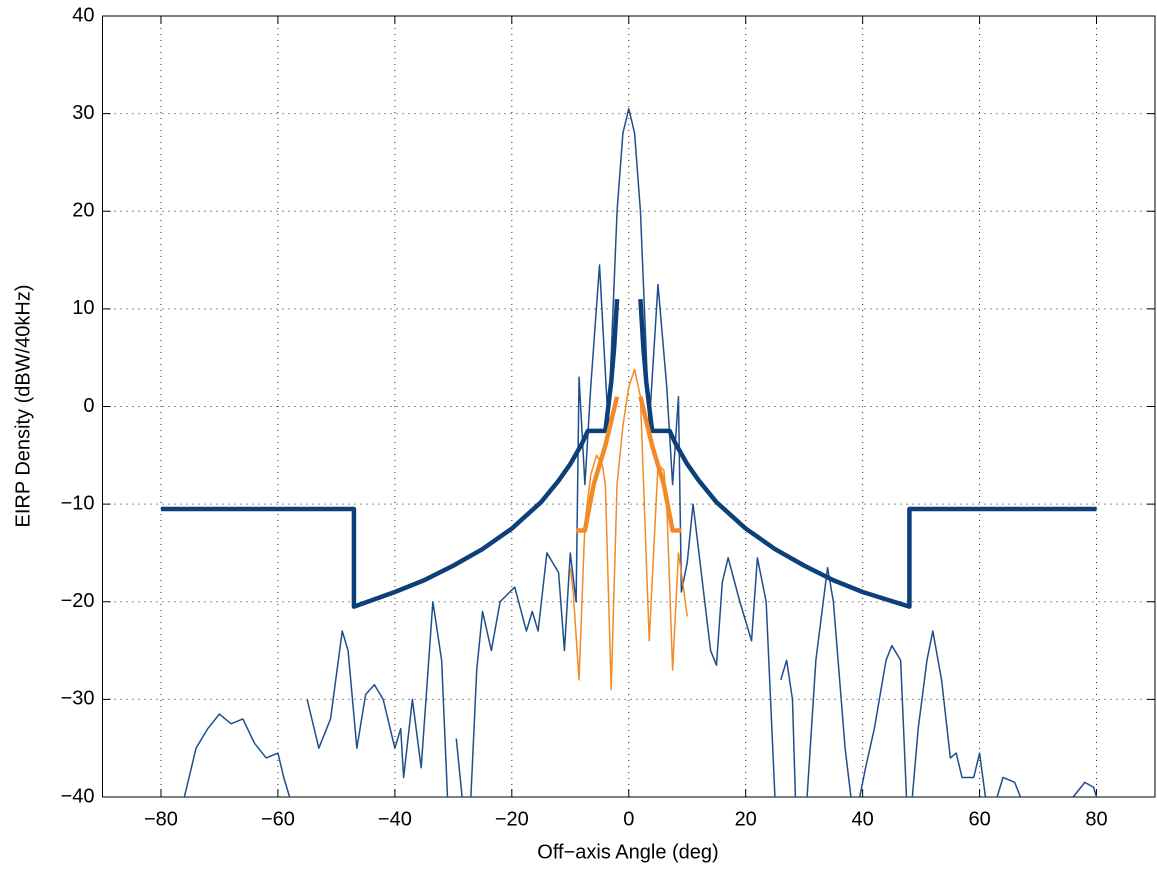  Describe the element at coordinates (83, 15) in the screenshot. I see `y-tick-label: 40` at that location.